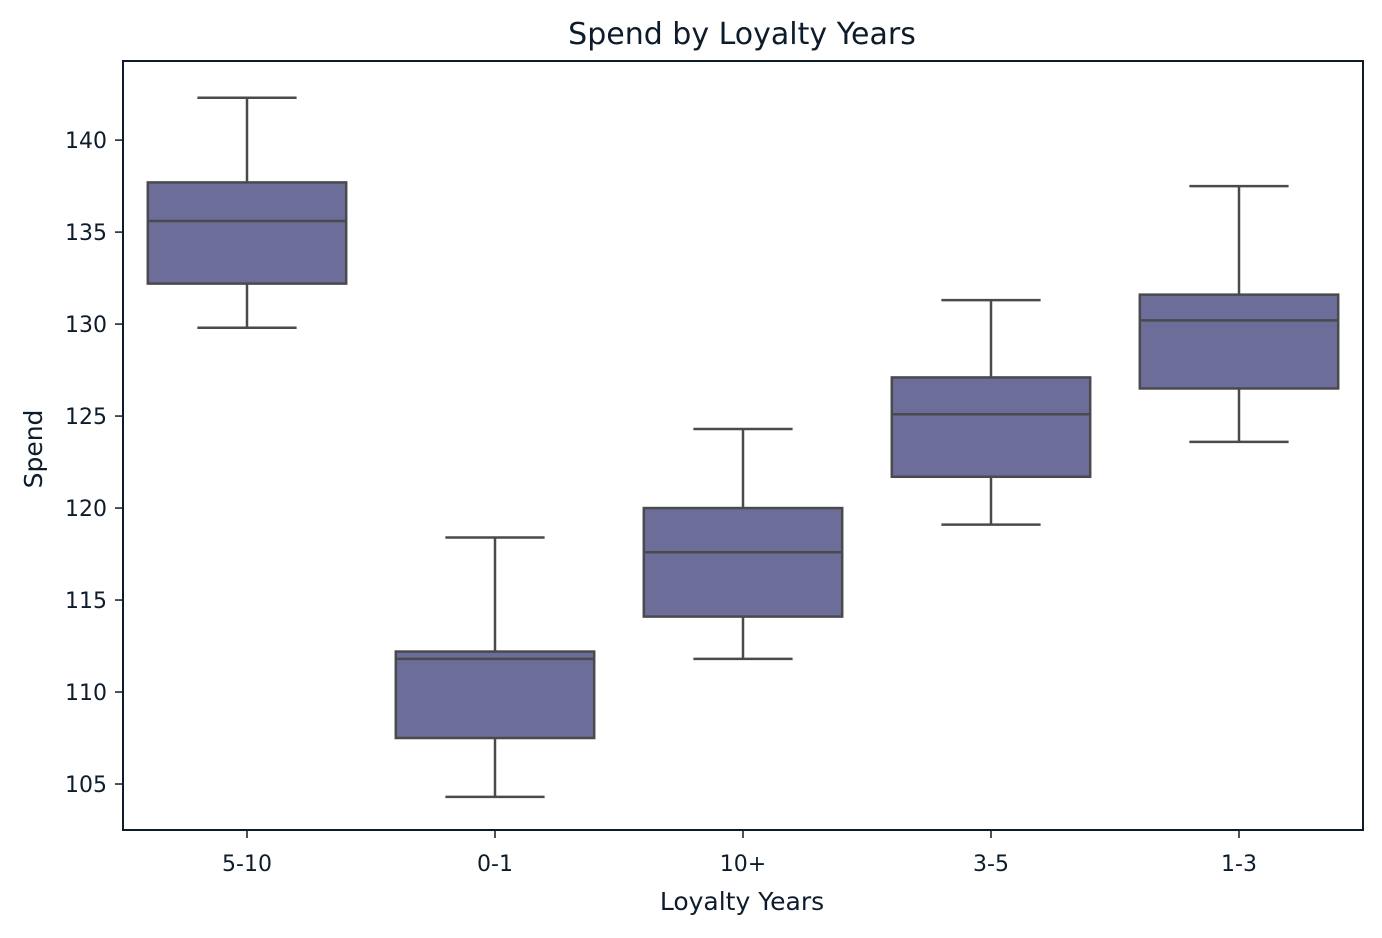 This screenshot has width=1382, height=938. What do you see at coordinates (495, 864) in the screenshot?
I see `x-tick-label: 0-1` at bounding box center [495, 864].